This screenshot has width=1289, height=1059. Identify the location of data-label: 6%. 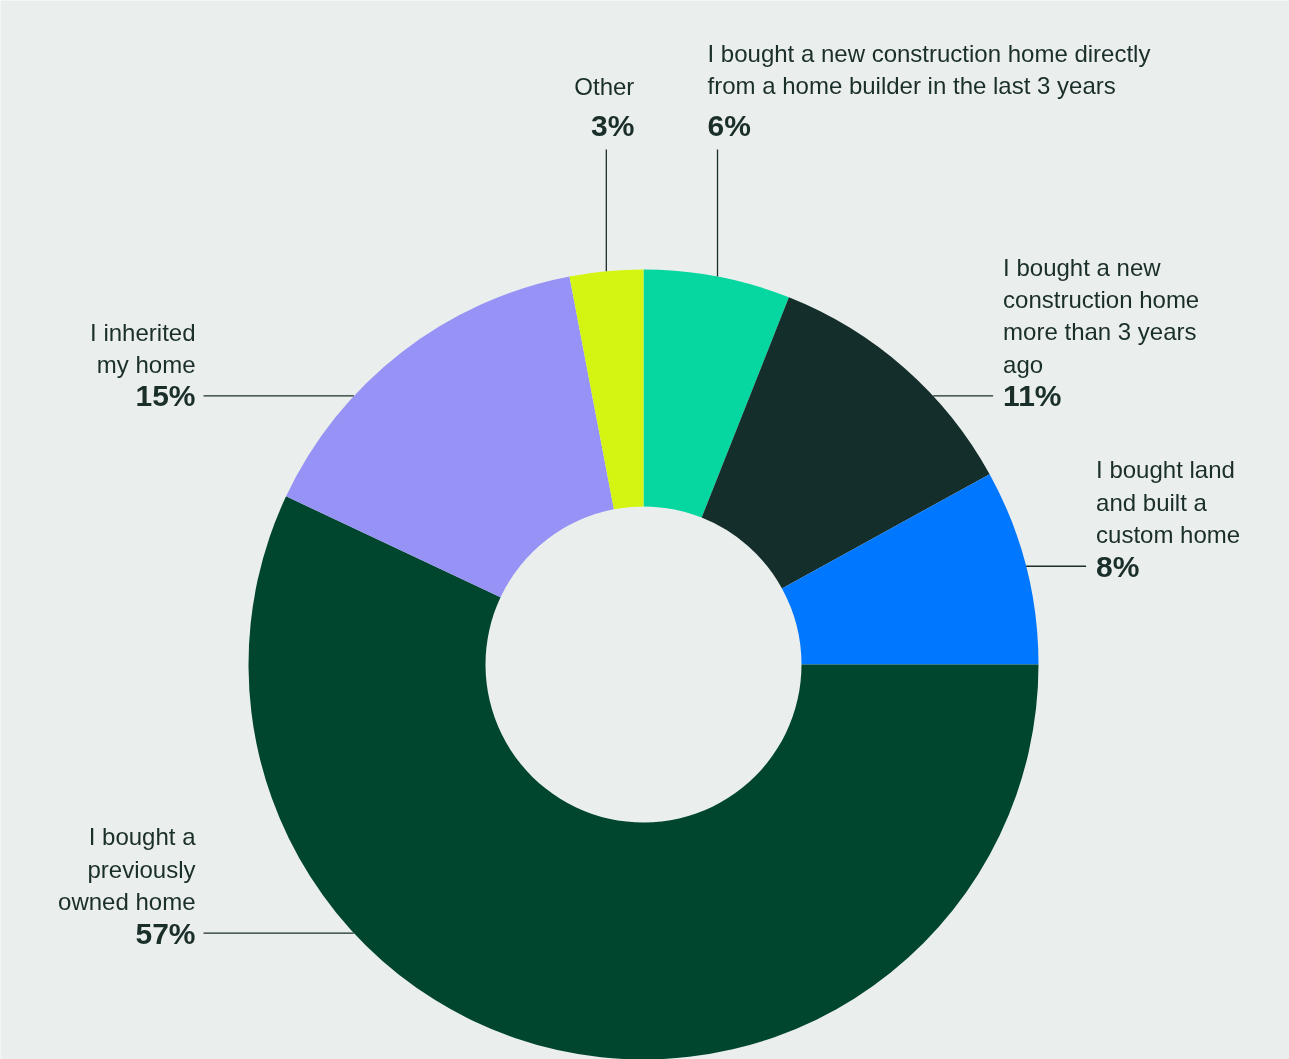
(729, 125).